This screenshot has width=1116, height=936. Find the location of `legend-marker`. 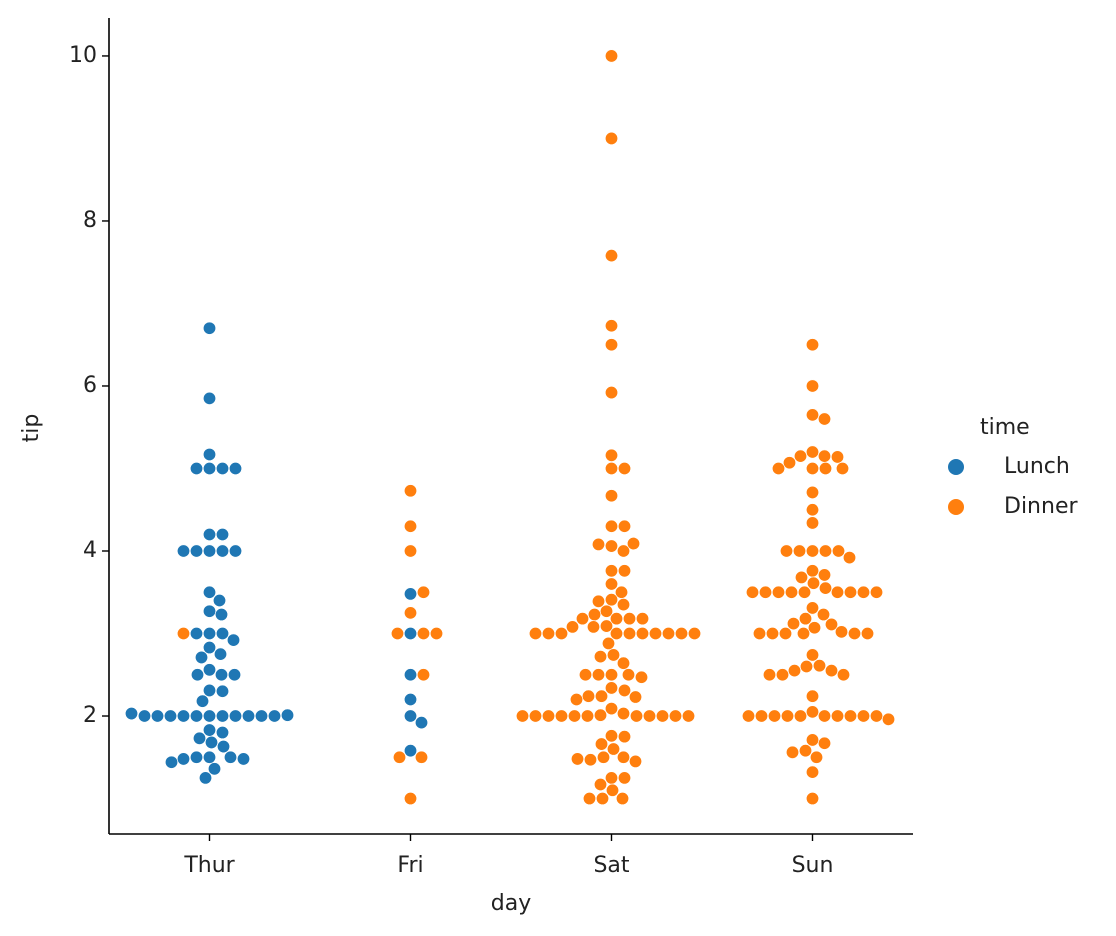

legend-marker is located at coordinates (956, 507).